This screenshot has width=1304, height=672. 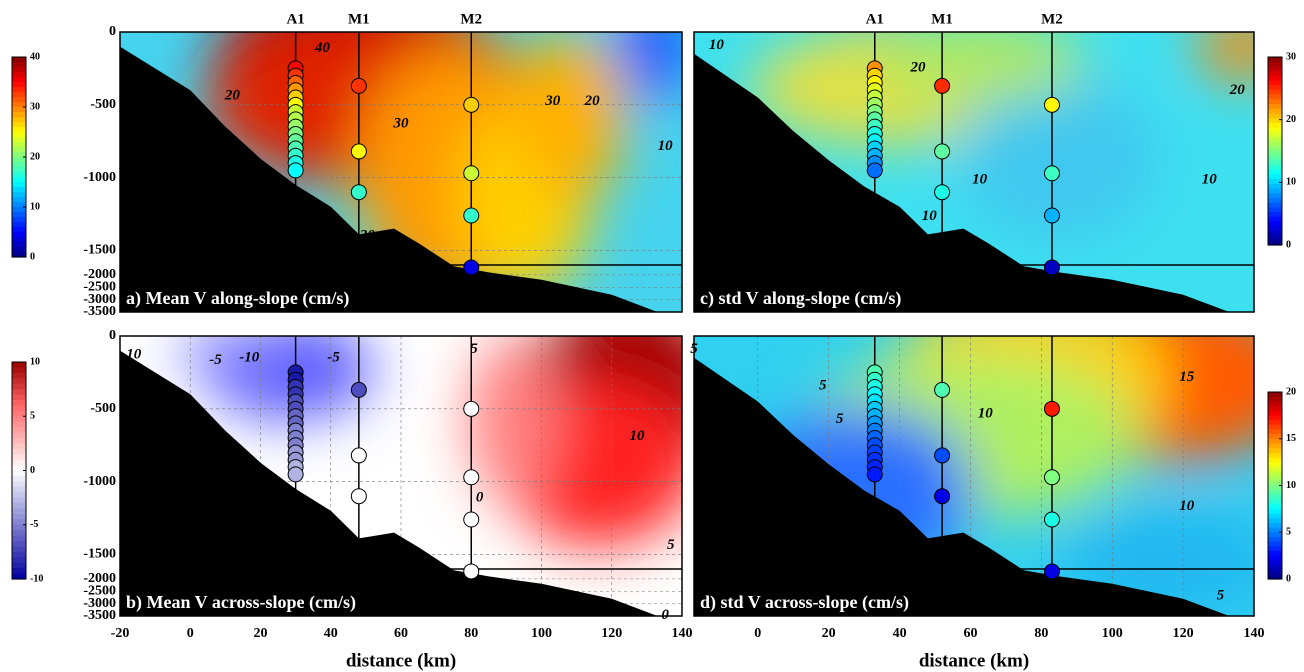 What do you see at coordinates (800, 298) in the screenshot?
I see `panel-title: c) std V along-slope (cm/s)` at bounding box center [800, 298].